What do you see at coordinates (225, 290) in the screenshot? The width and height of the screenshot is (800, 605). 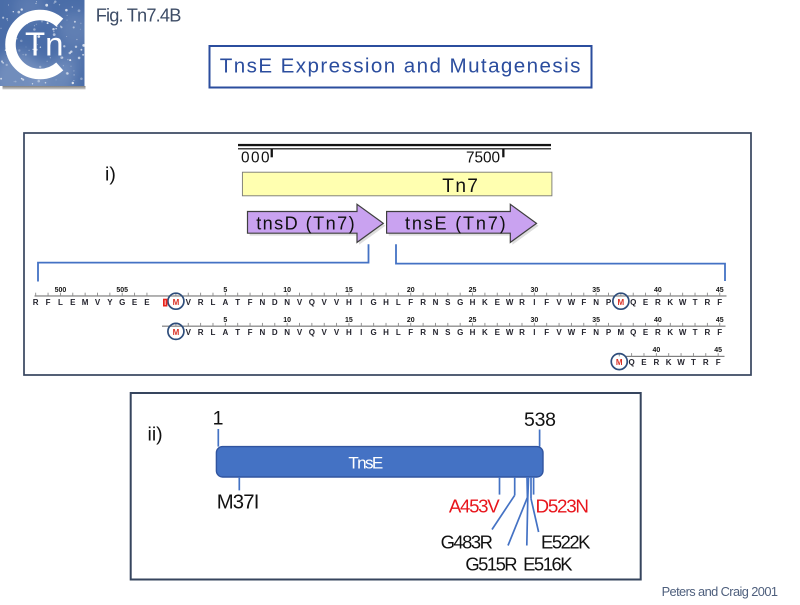 I see `svg-text: 5` at bounding box center [225, 290].